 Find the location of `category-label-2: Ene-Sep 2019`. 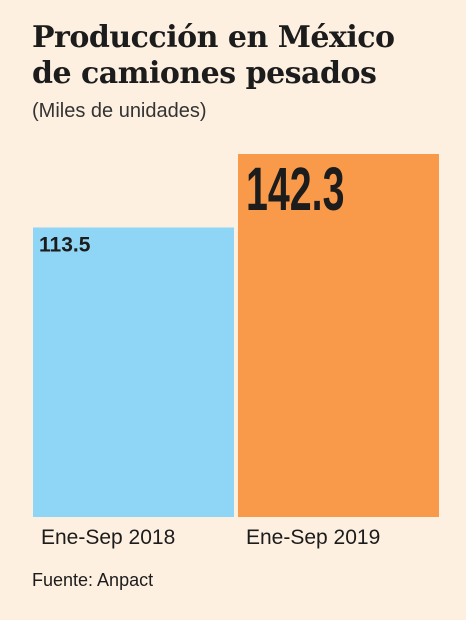

category-label-2: Ene-Sep 2019 is located at coordinates (313, 537).